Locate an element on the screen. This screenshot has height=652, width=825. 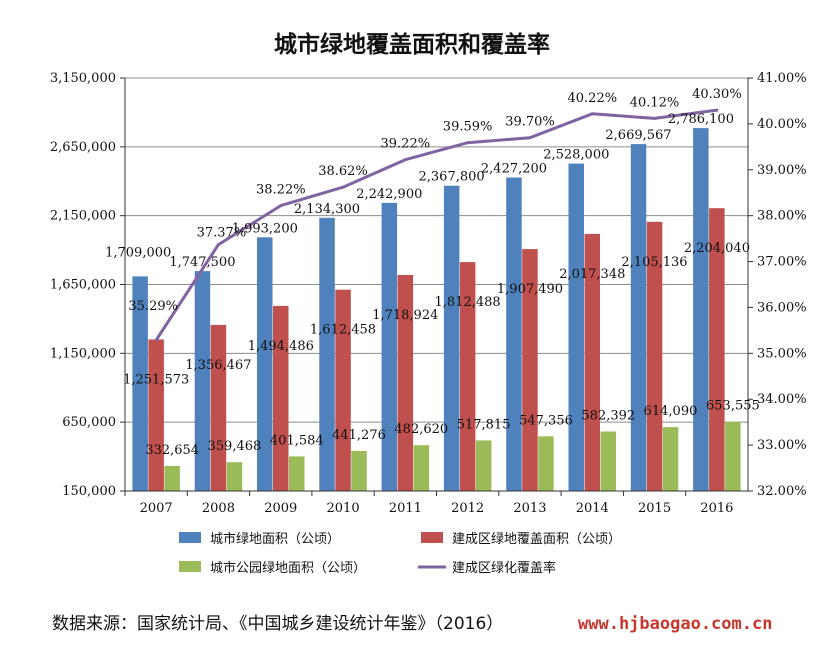
bar-data-label: 1,356,467 is located at coordinates (218, 365).